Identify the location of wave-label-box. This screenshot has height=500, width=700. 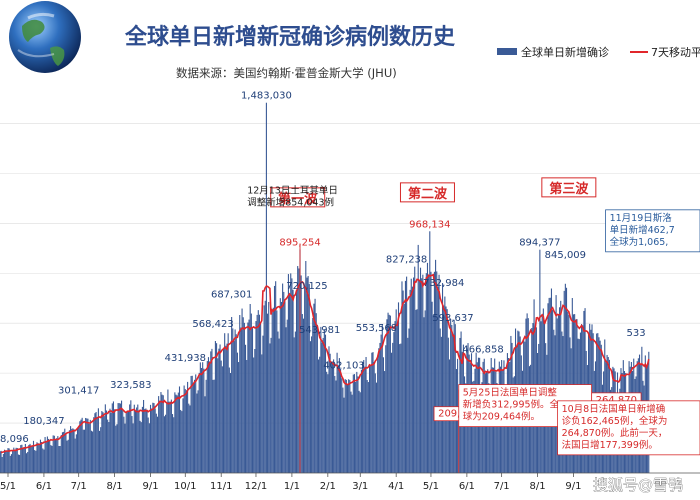
(298, 197).